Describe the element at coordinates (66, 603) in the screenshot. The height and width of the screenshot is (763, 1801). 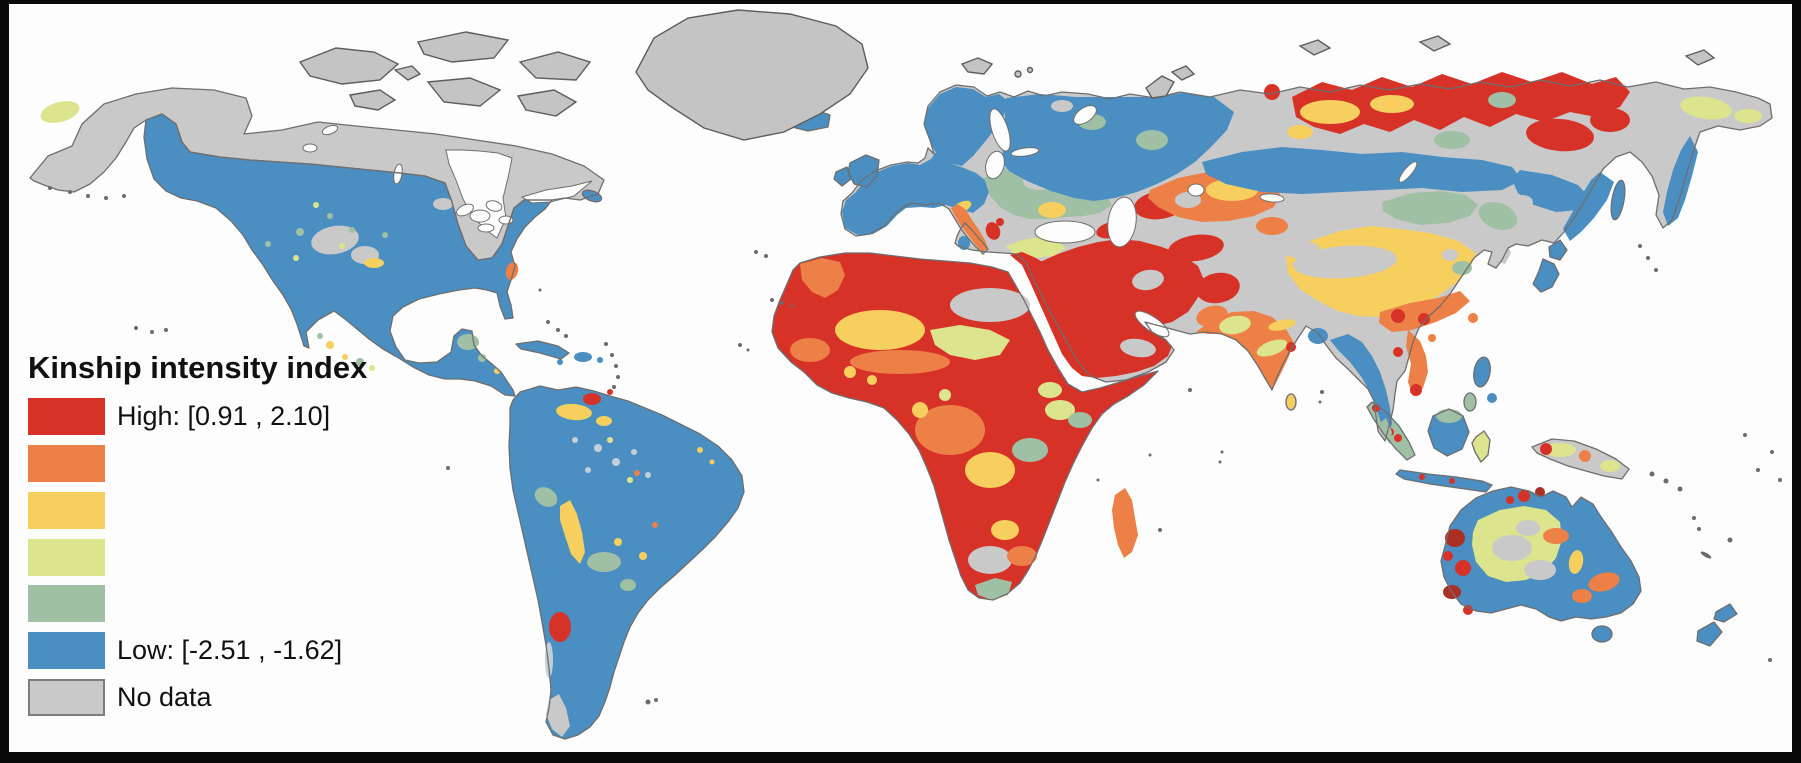
I see `legend-swatch-low-mid` at that location.